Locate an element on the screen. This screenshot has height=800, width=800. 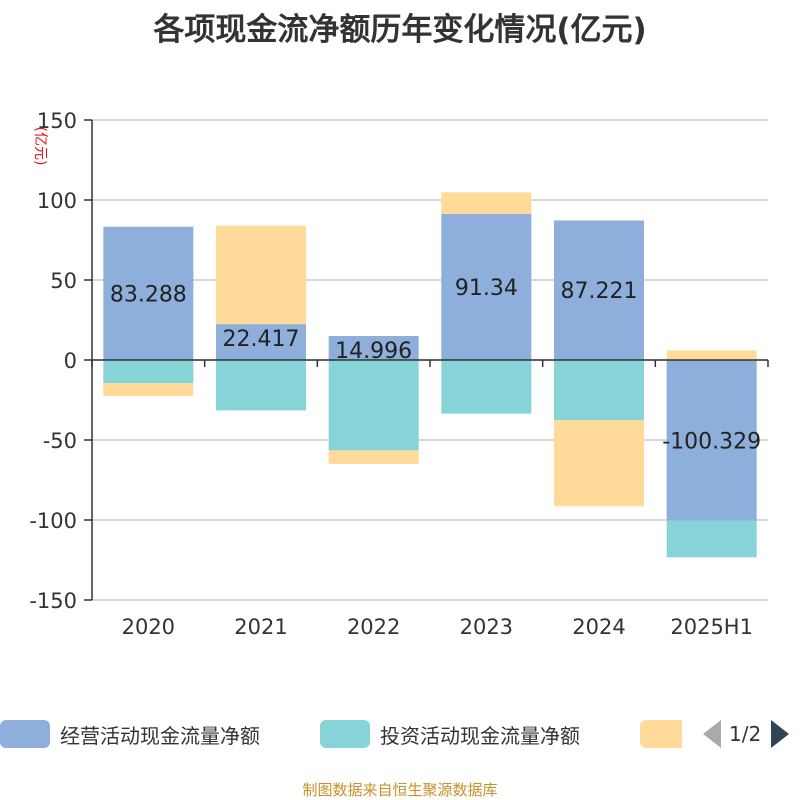
bar-series0-2024 is located at coordinates (599, 290).